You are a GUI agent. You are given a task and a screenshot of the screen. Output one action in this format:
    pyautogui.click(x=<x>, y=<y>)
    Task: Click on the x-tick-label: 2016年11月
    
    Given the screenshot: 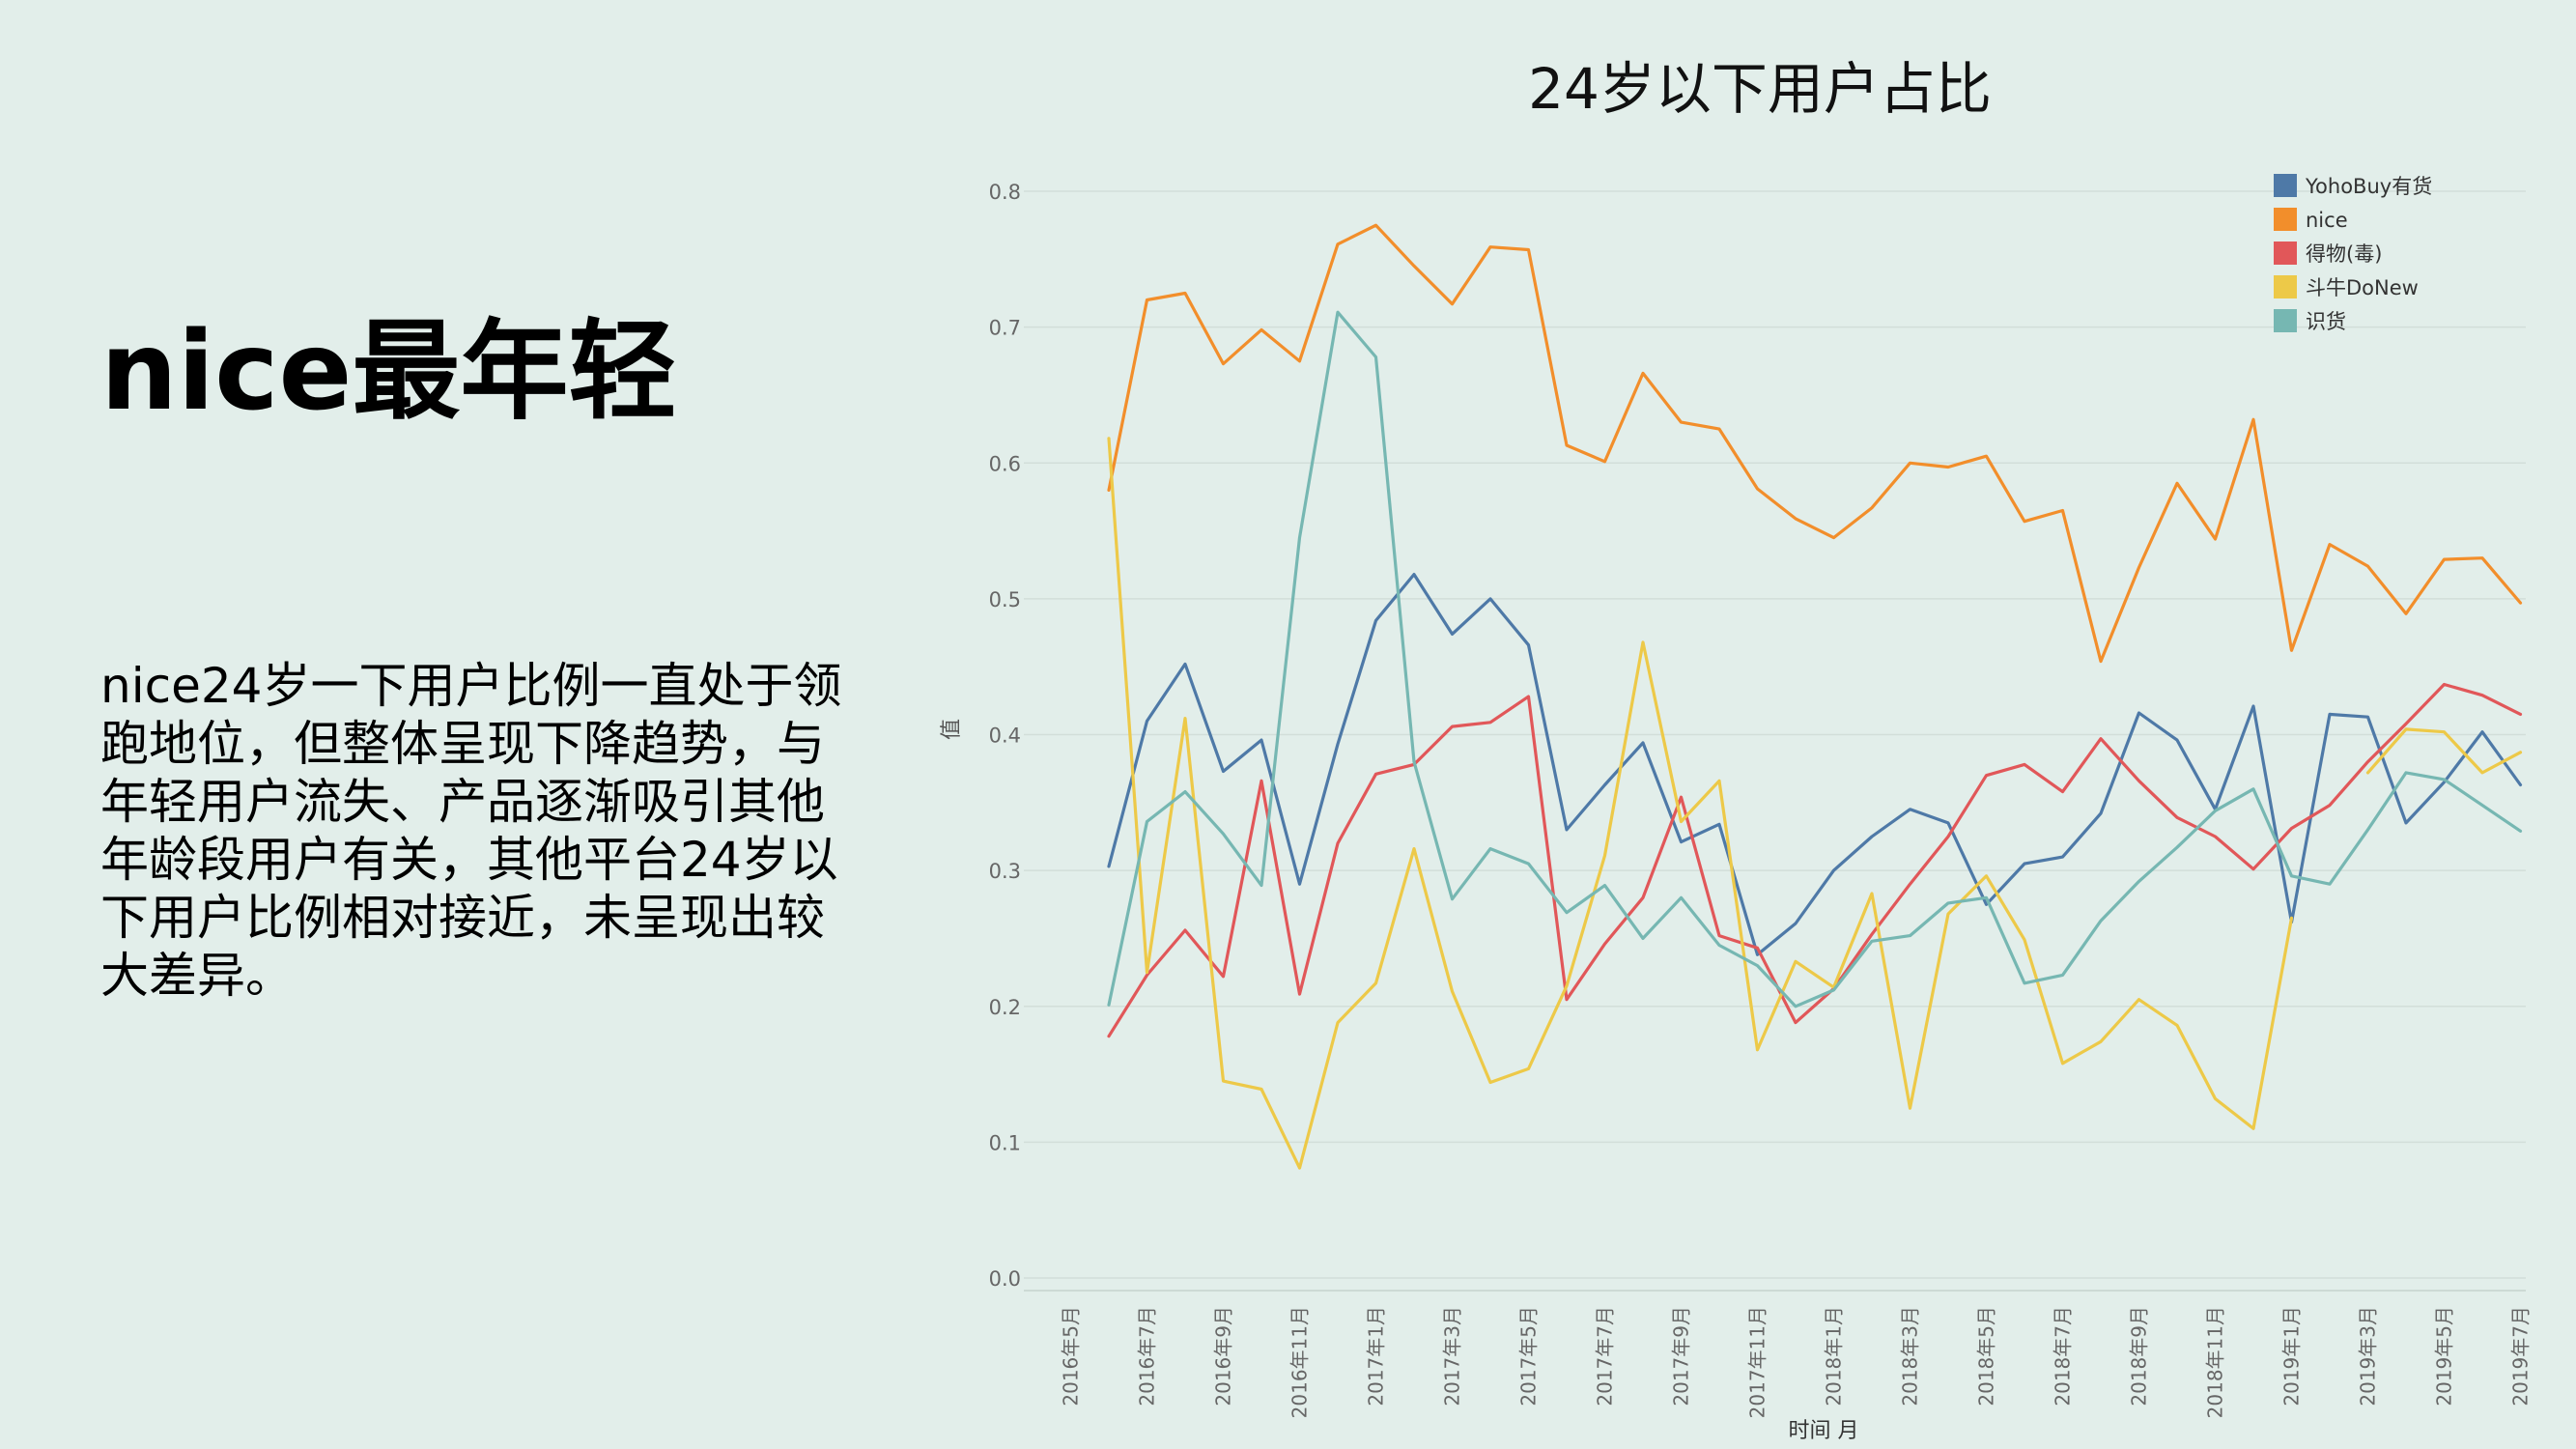 What is the action you would take?
    pyautogui.click(x=1300, y=1362)
    